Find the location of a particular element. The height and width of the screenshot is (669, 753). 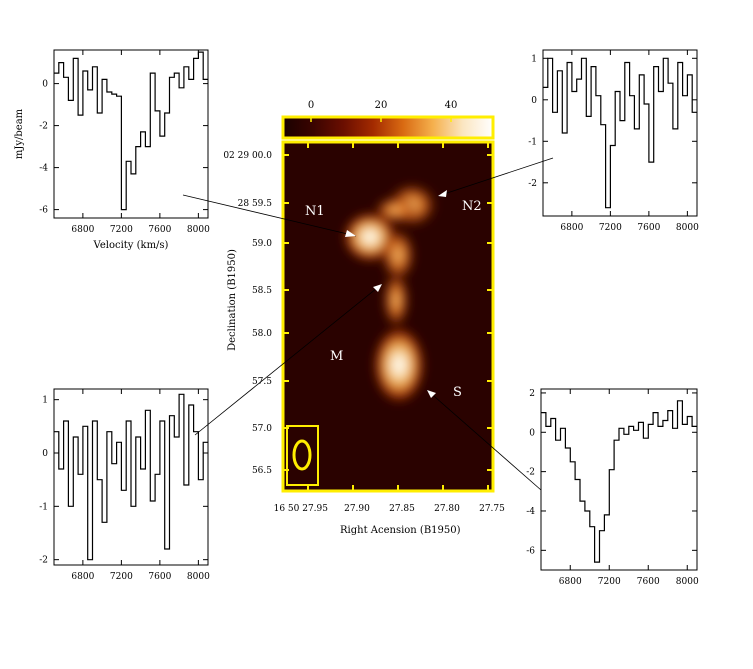

arrowhead-n2 is located at coordinates (442, 193).